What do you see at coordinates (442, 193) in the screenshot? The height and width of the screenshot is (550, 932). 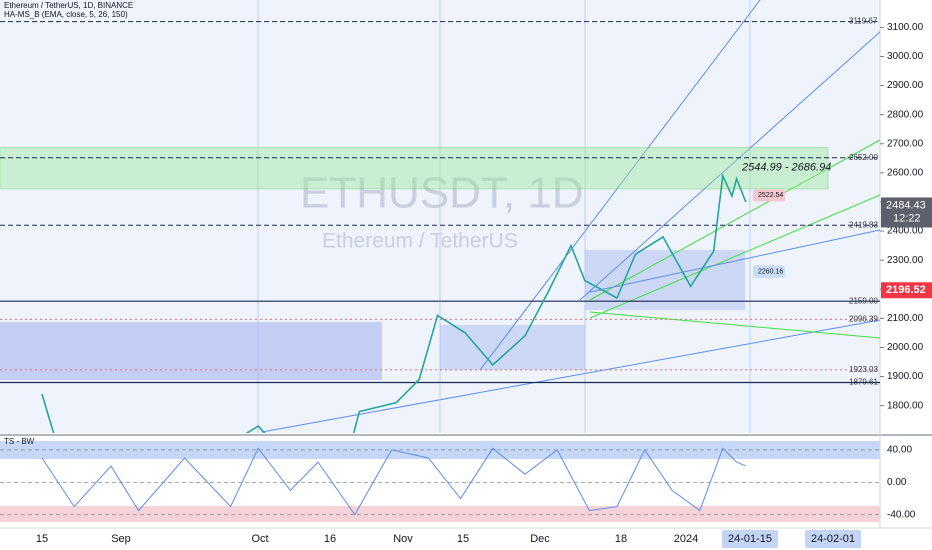 I see `watermark-ticker: ETHUSDT, 1D` at bounding box center [442, 193].